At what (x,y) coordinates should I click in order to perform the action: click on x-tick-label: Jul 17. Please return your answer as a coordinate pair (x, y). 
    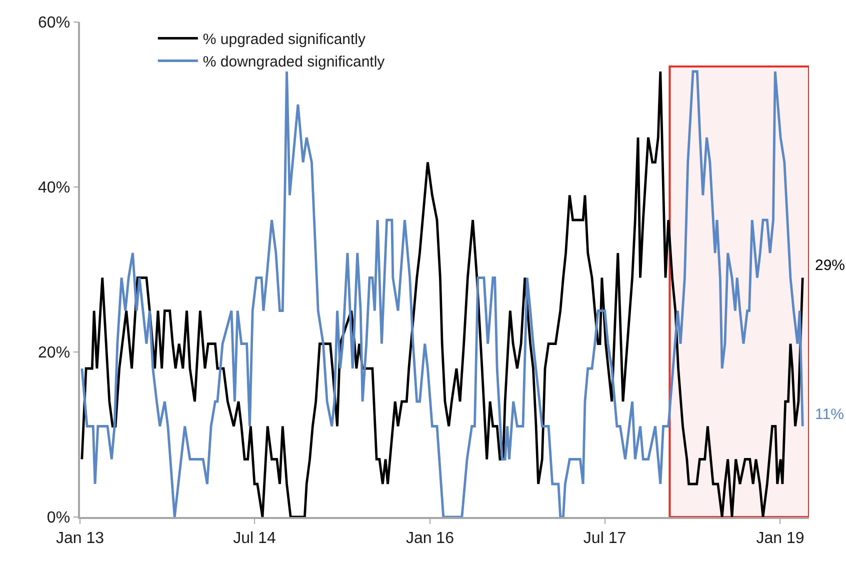
    Looking at the image, I should click on (604, 538).